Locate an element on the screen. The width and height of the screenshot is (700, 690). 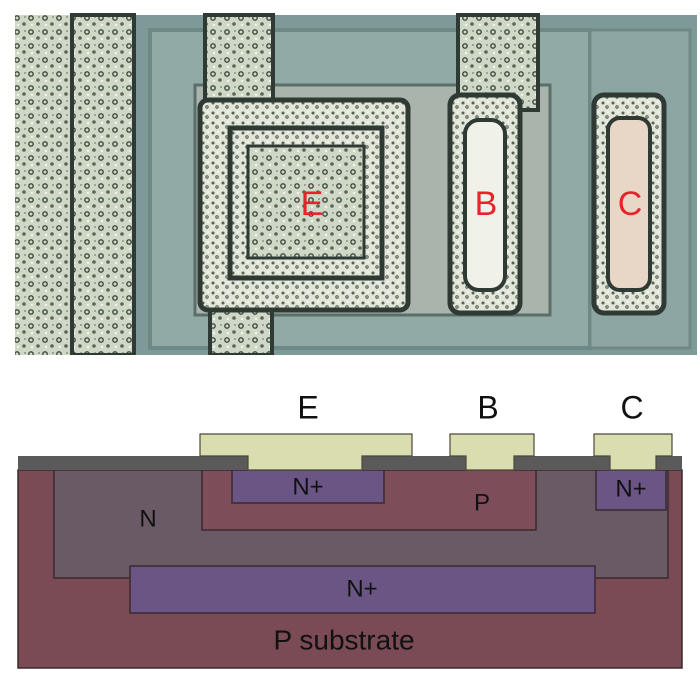
region-label-emitter-n-plus: N+ is located at coordinates (307, 486).